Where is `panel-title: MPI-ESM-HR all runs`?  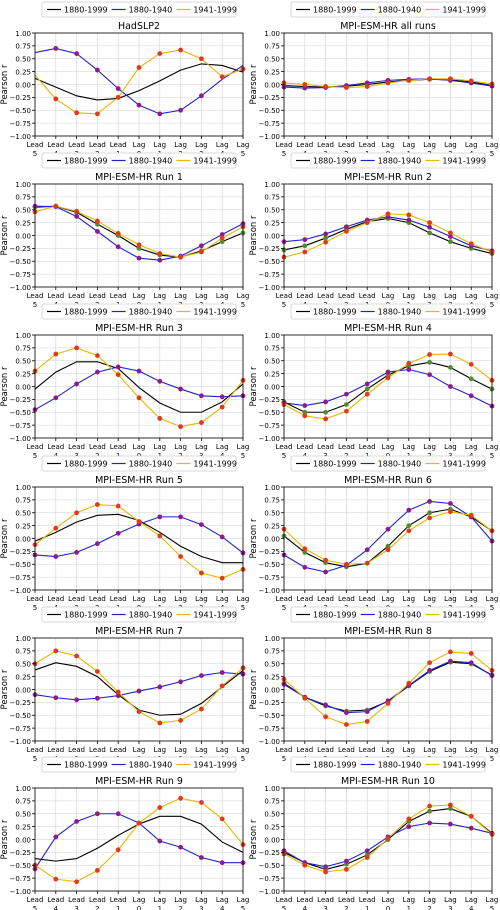
panel-title: MPI-ESM-HR all runs is located at coordinates (388, 26).